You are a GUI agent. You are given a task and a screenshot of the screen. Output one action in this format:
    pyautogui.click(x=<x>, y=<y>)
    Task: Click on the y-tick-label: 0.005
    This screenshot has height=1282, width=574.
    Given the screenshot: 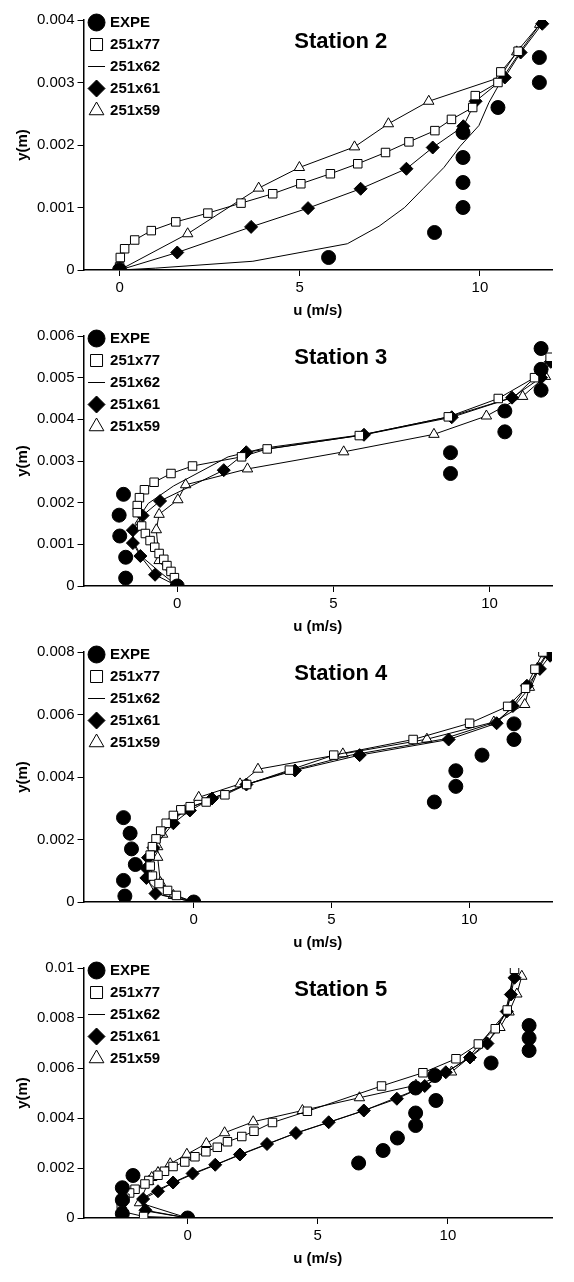 What is the action you would take?
    pyautogui.click(x=55, y=376)
    